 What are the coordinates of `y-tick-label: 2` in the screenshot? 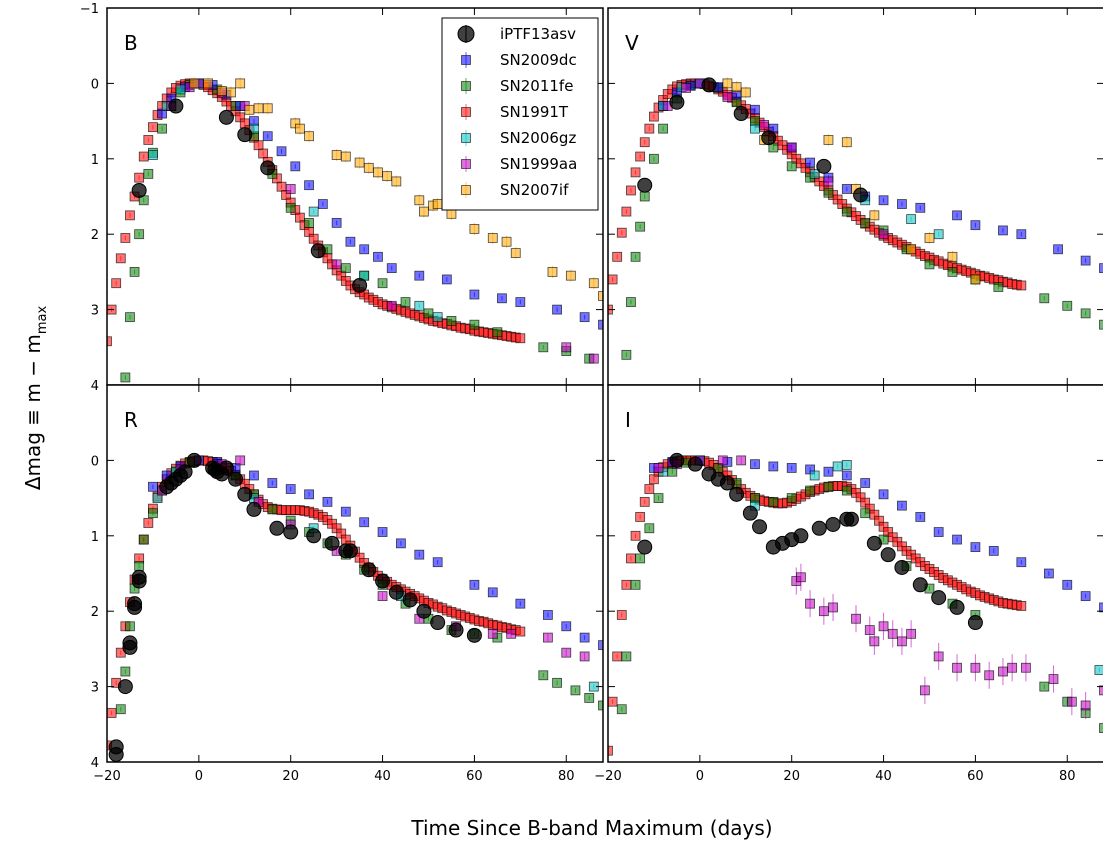 It's located at (95, 235).